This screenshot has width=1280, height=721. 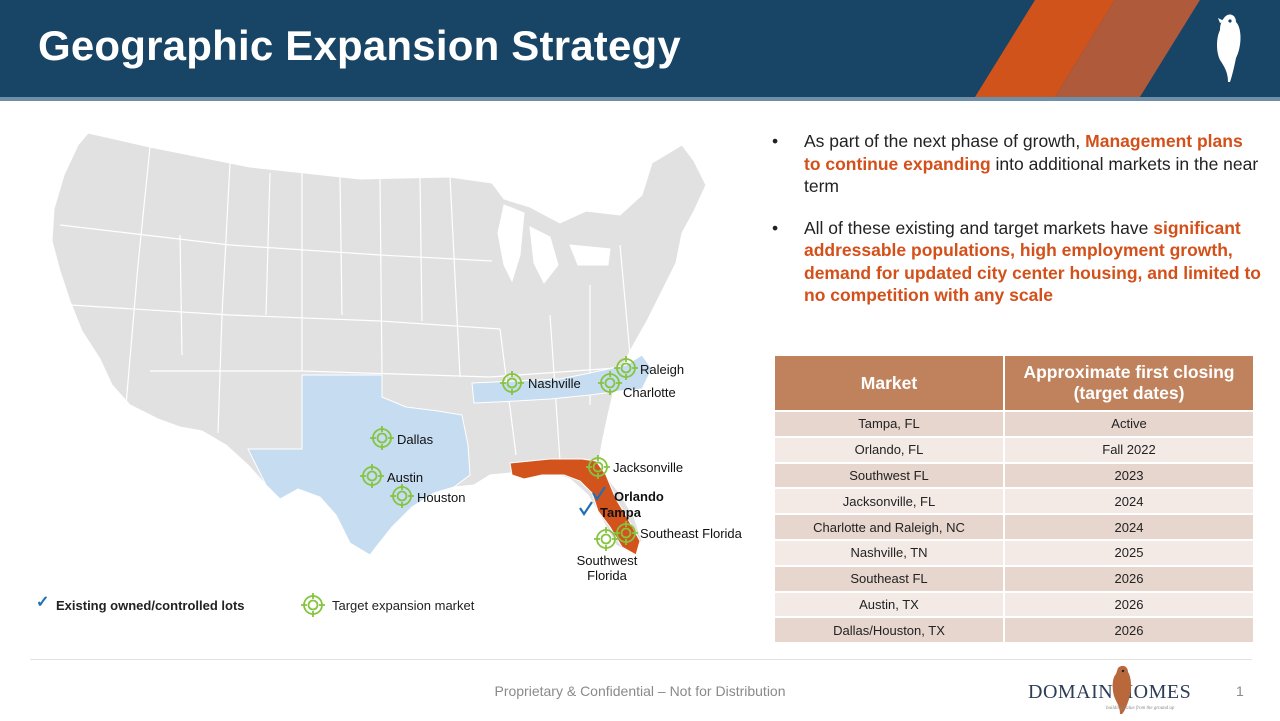 I want to click on table-row: Tampa, FL Active, so click(x=1014, y=423).